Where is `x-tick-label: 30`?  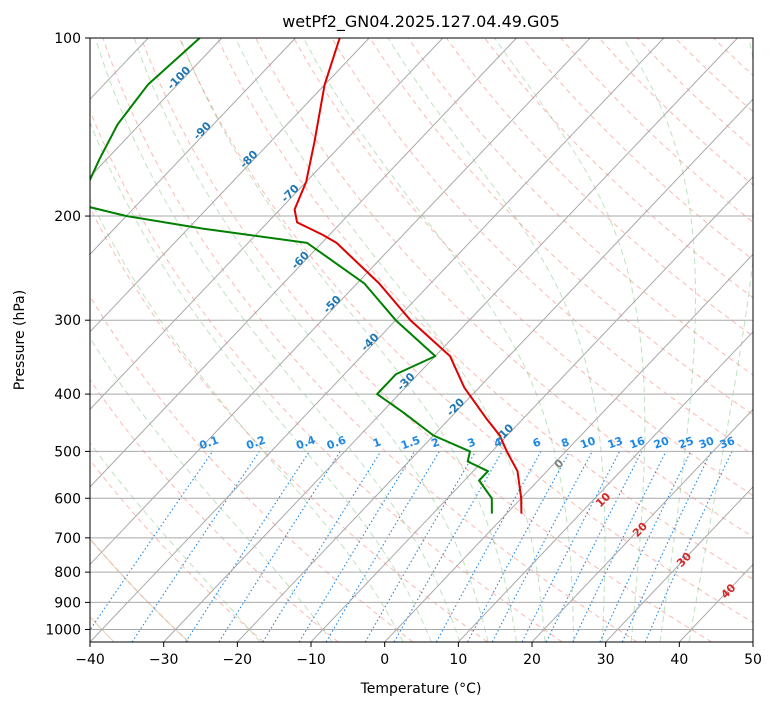 x-tick-label: 30 is located at coordinates (606, 660).